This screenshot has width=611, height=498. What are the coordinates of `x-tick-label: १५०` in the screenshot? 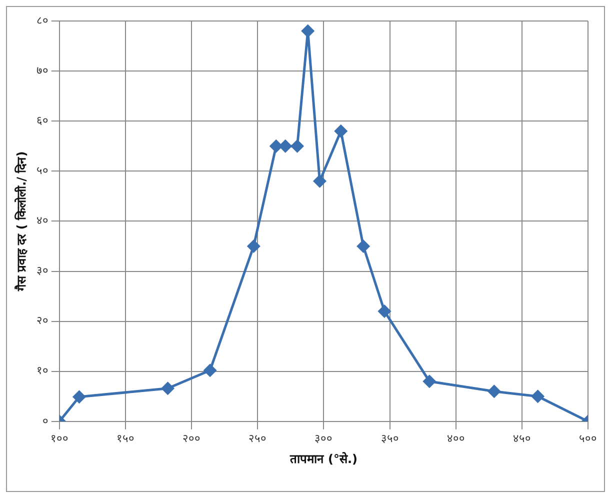 It's located at (125, 438).